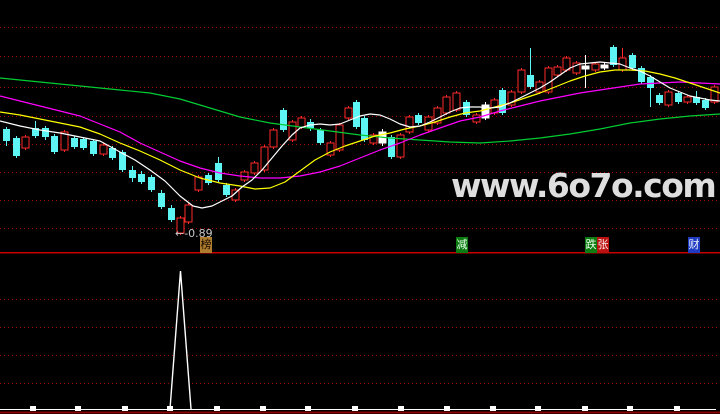  I want to click on indicator-spike, so click(180, 340).